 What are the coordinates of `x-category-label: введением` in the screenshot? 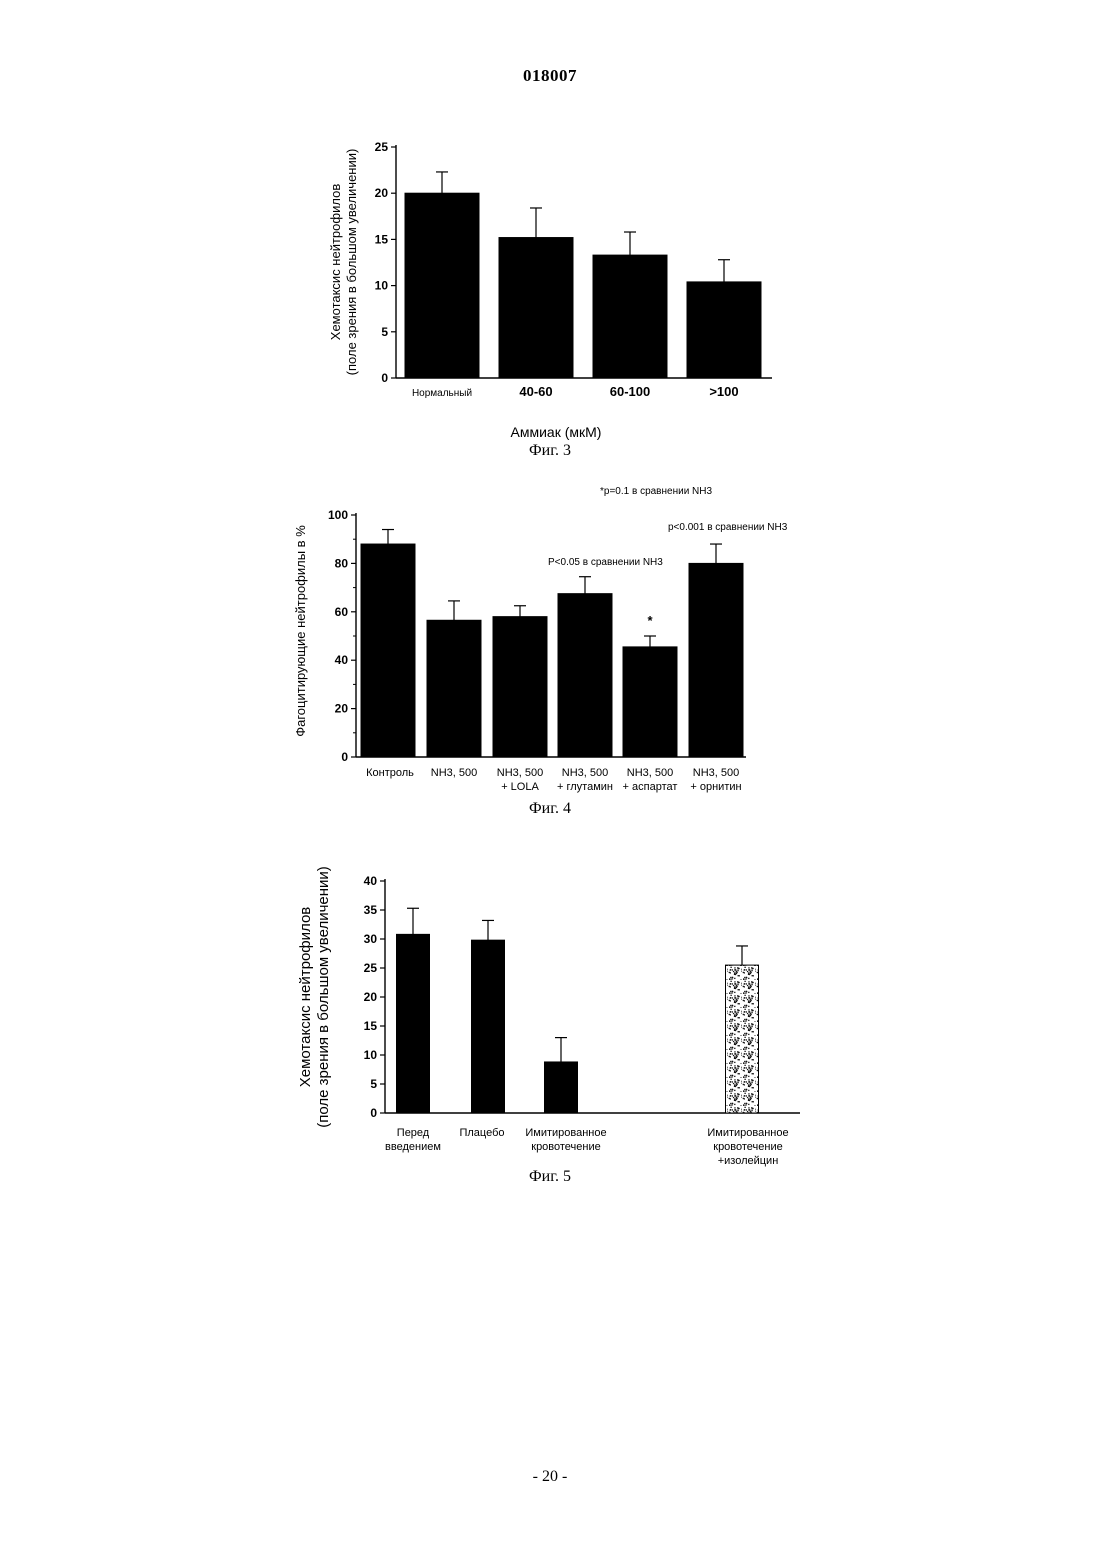 It's located at (413, 1147).